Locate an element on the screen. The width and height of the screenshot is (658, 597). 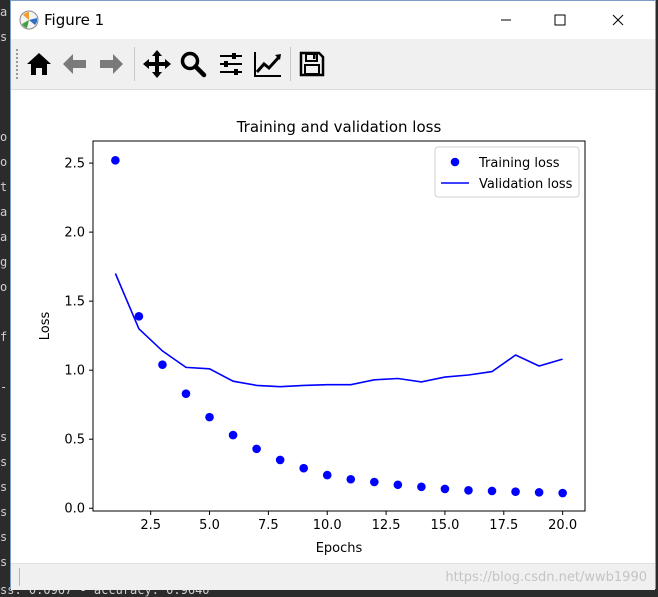
x-axis-label: Epochs is located at coordinates (339, 548).